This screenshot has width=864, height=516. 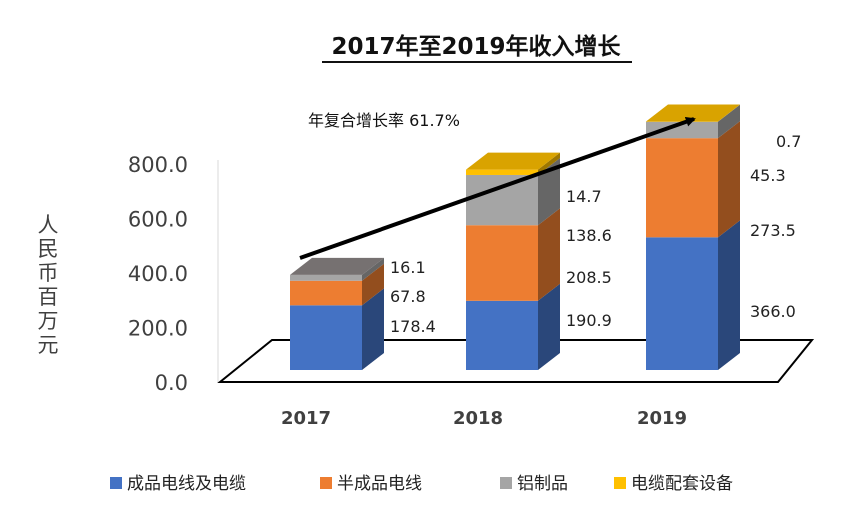 I want to click on bar-stack-2018, so click(x=513, y=261).